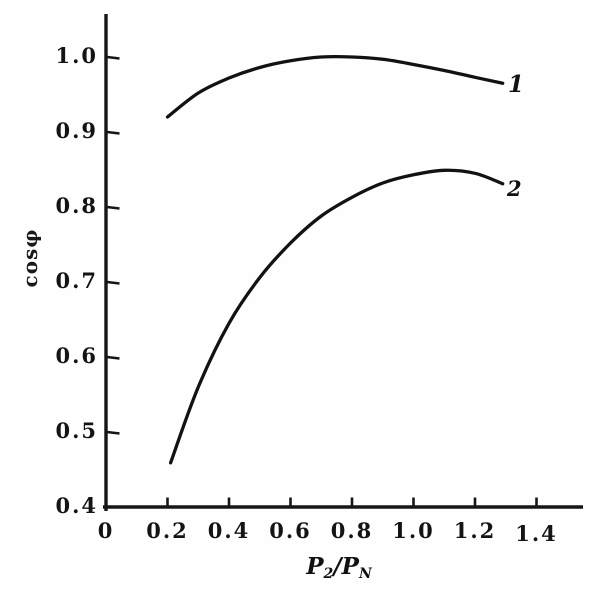 The width and height of the screenshot is (600, 592). What do you see at coordinates (365, 574) in the screenshot?
I see `x-axis-title-sub2: N` at bounding box center [365, 574].